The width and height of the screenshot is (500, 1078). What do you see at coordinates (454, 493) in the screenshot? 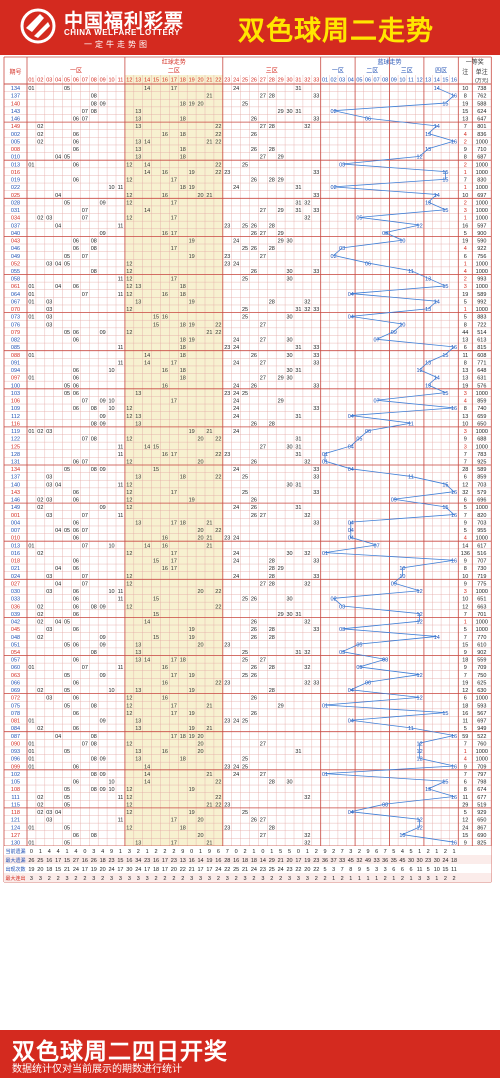
I see `blue-ball-number: 16` at bounding box center [454, 493].